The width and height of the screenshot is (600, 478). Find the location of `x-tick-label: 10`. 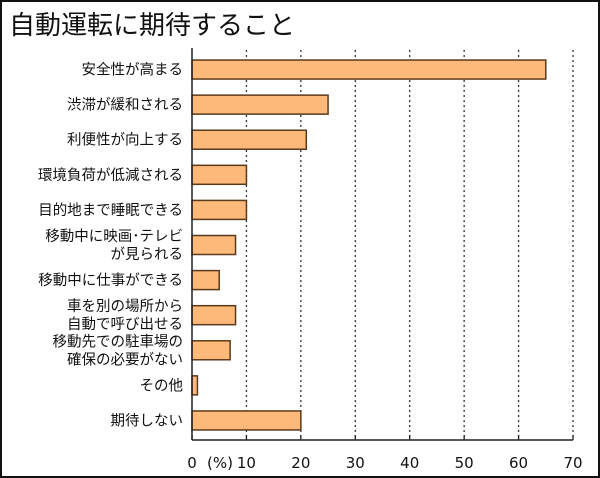

x-tick-label: 10 is located at coordinates (246, 463).